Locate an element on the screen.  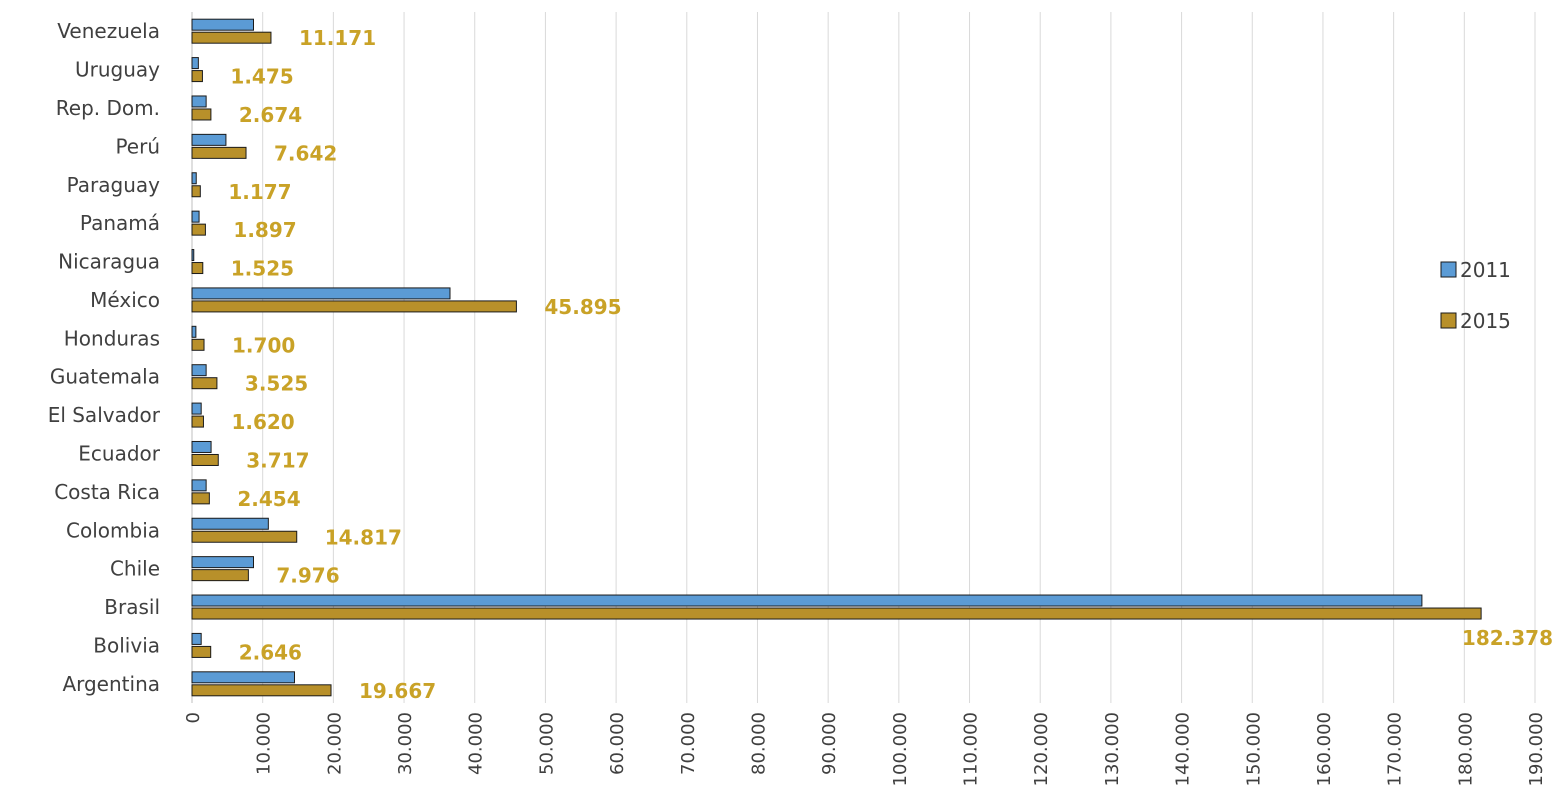
x-tick-label: 0 is located at coordinates (193, 717).